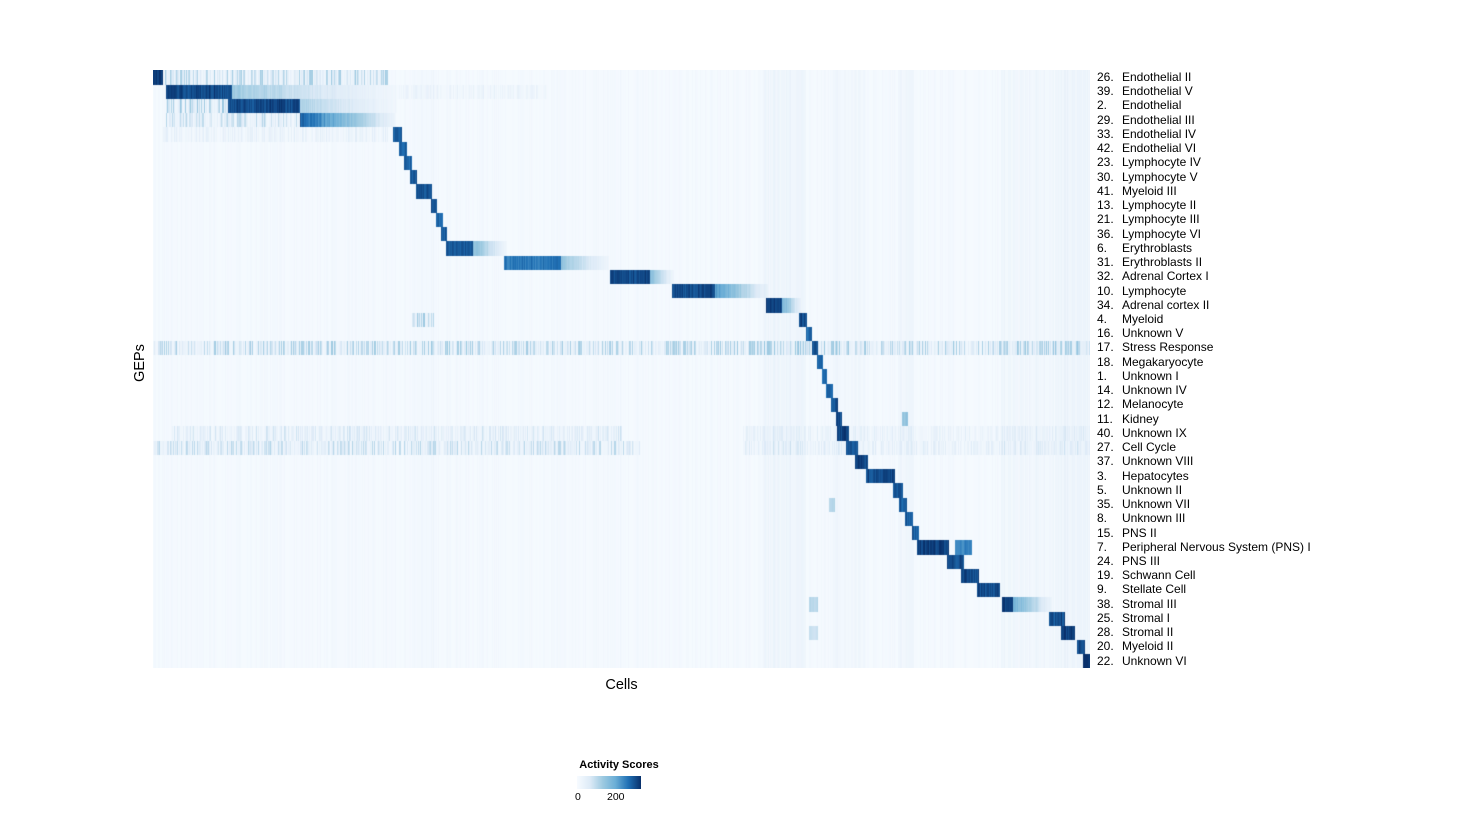  Describe the element at coordinates (1102, 489) in the screenshot. I see `gep-number: 5.` at that location.